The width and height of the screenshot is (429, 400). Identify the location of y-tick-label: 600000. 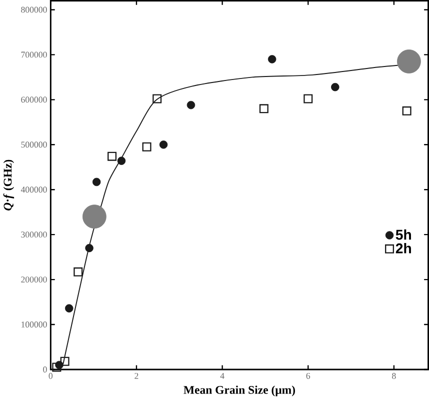
(34, 99).